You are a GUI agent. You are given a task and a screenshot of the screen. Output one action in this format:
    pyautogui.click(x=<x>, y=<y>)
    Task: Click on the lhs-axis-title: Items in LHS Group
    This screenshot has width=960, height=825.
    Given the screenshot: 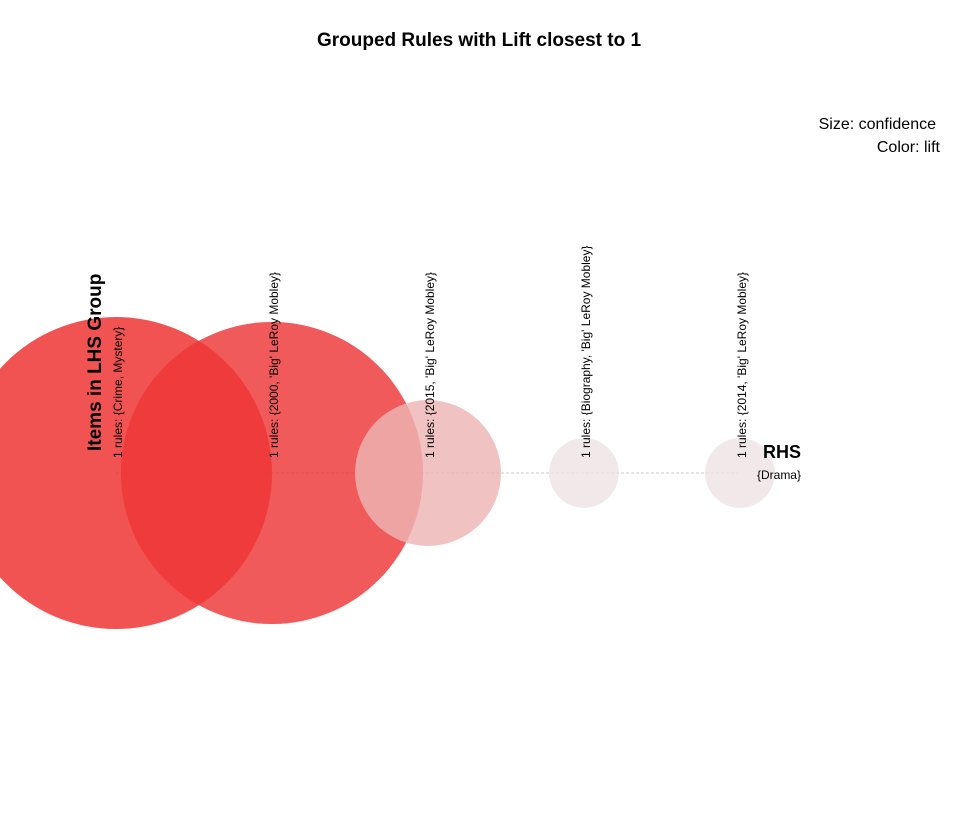 What is the action you would take?
    pyautogui.click(x=95, y=362)
    